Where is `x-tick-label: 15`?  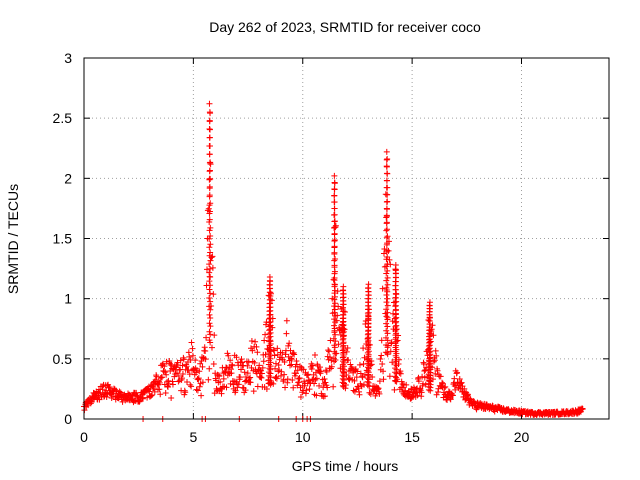 x-tick-label: 15 is located at coordinates (412, 437).